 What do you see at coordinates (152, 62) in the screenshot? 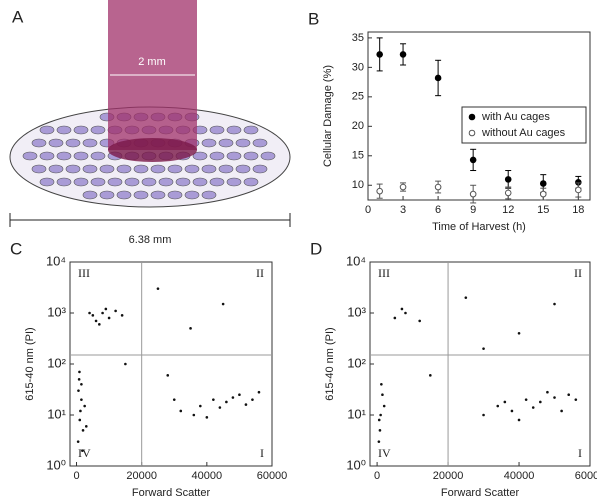
I see `beam-width: 2 mm` at bounding box center [152, 62].